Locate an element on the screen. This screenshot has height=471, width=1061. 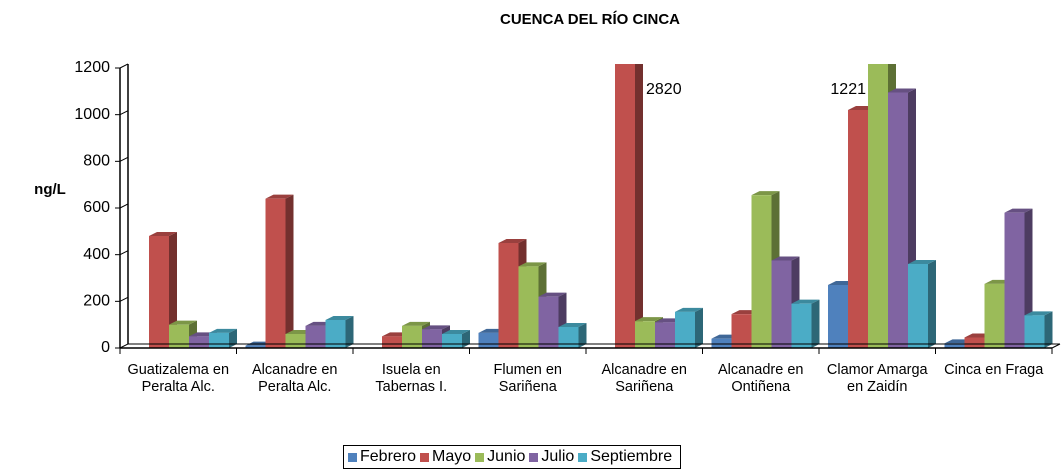
legend-item: Septiembre is located at coordinates (625, 457).